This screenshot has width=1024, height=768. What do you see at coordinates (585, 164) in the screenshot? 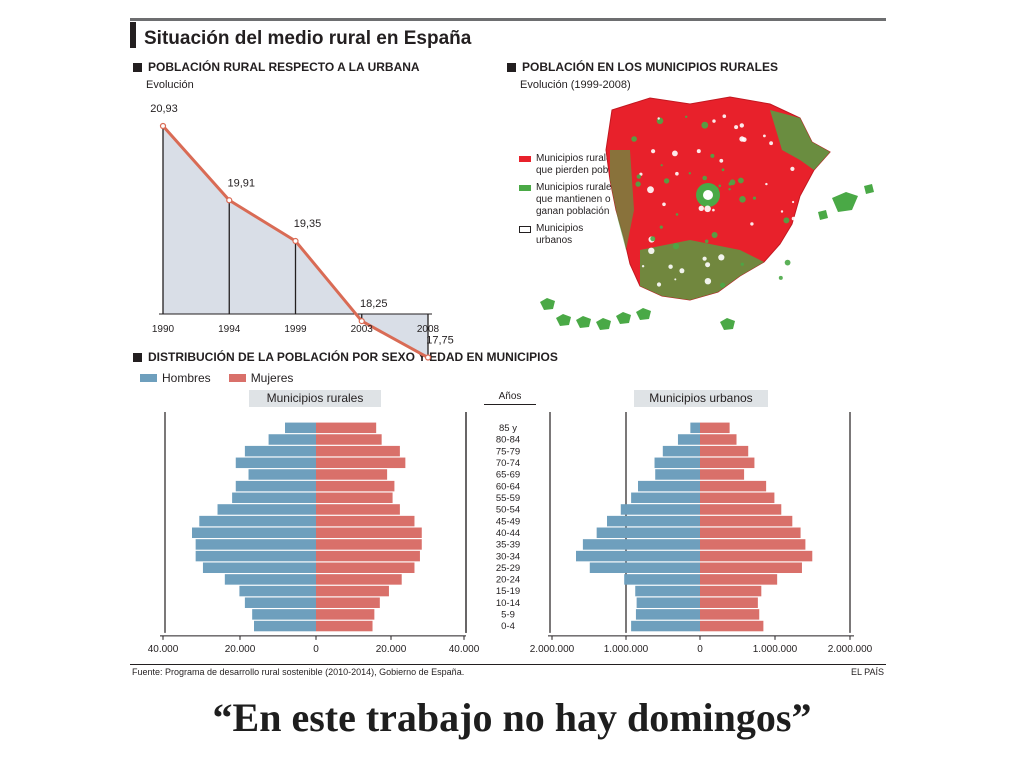
I see `map-legend-label-losing: Municipios rurales que pierden población` at bounding box center [585, 164].